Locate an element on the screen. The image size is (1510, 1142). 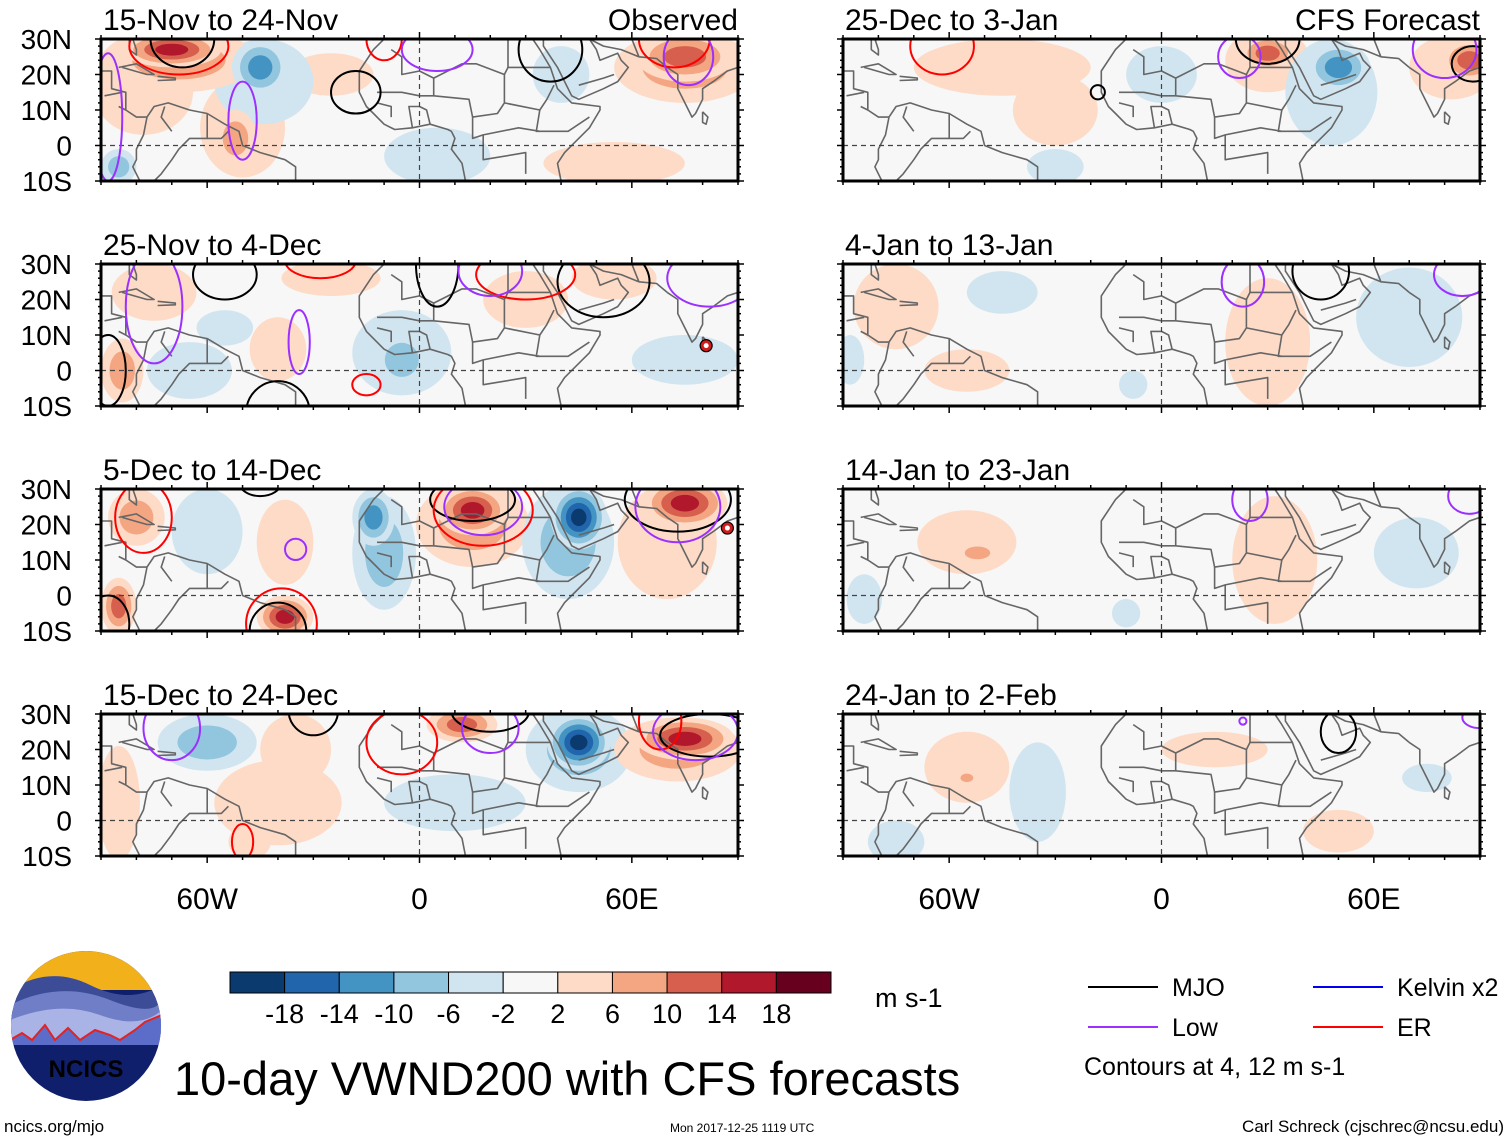
lat-tick-label: 0 is located at coordinates (64, 596).